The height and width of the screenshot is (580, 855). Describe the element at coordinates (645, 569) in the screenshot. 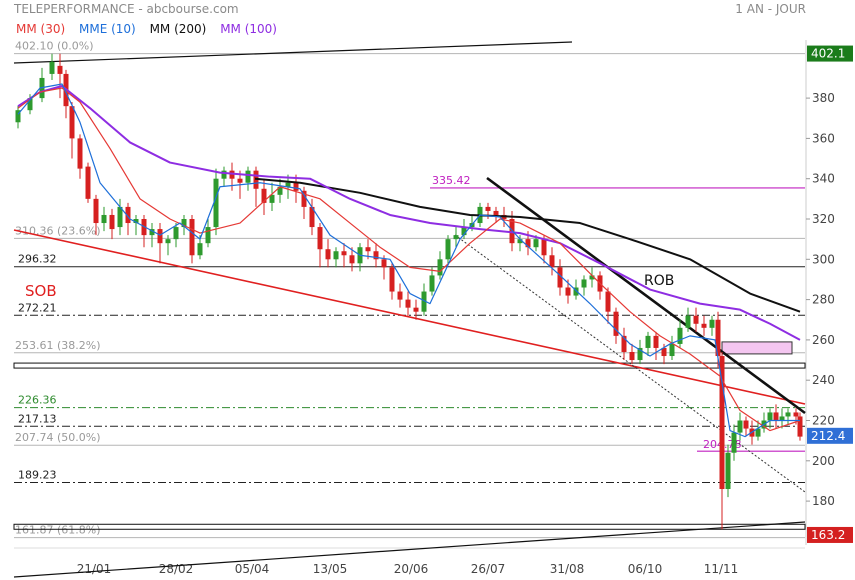

I see `x-tick-label: 06/10` at that location.